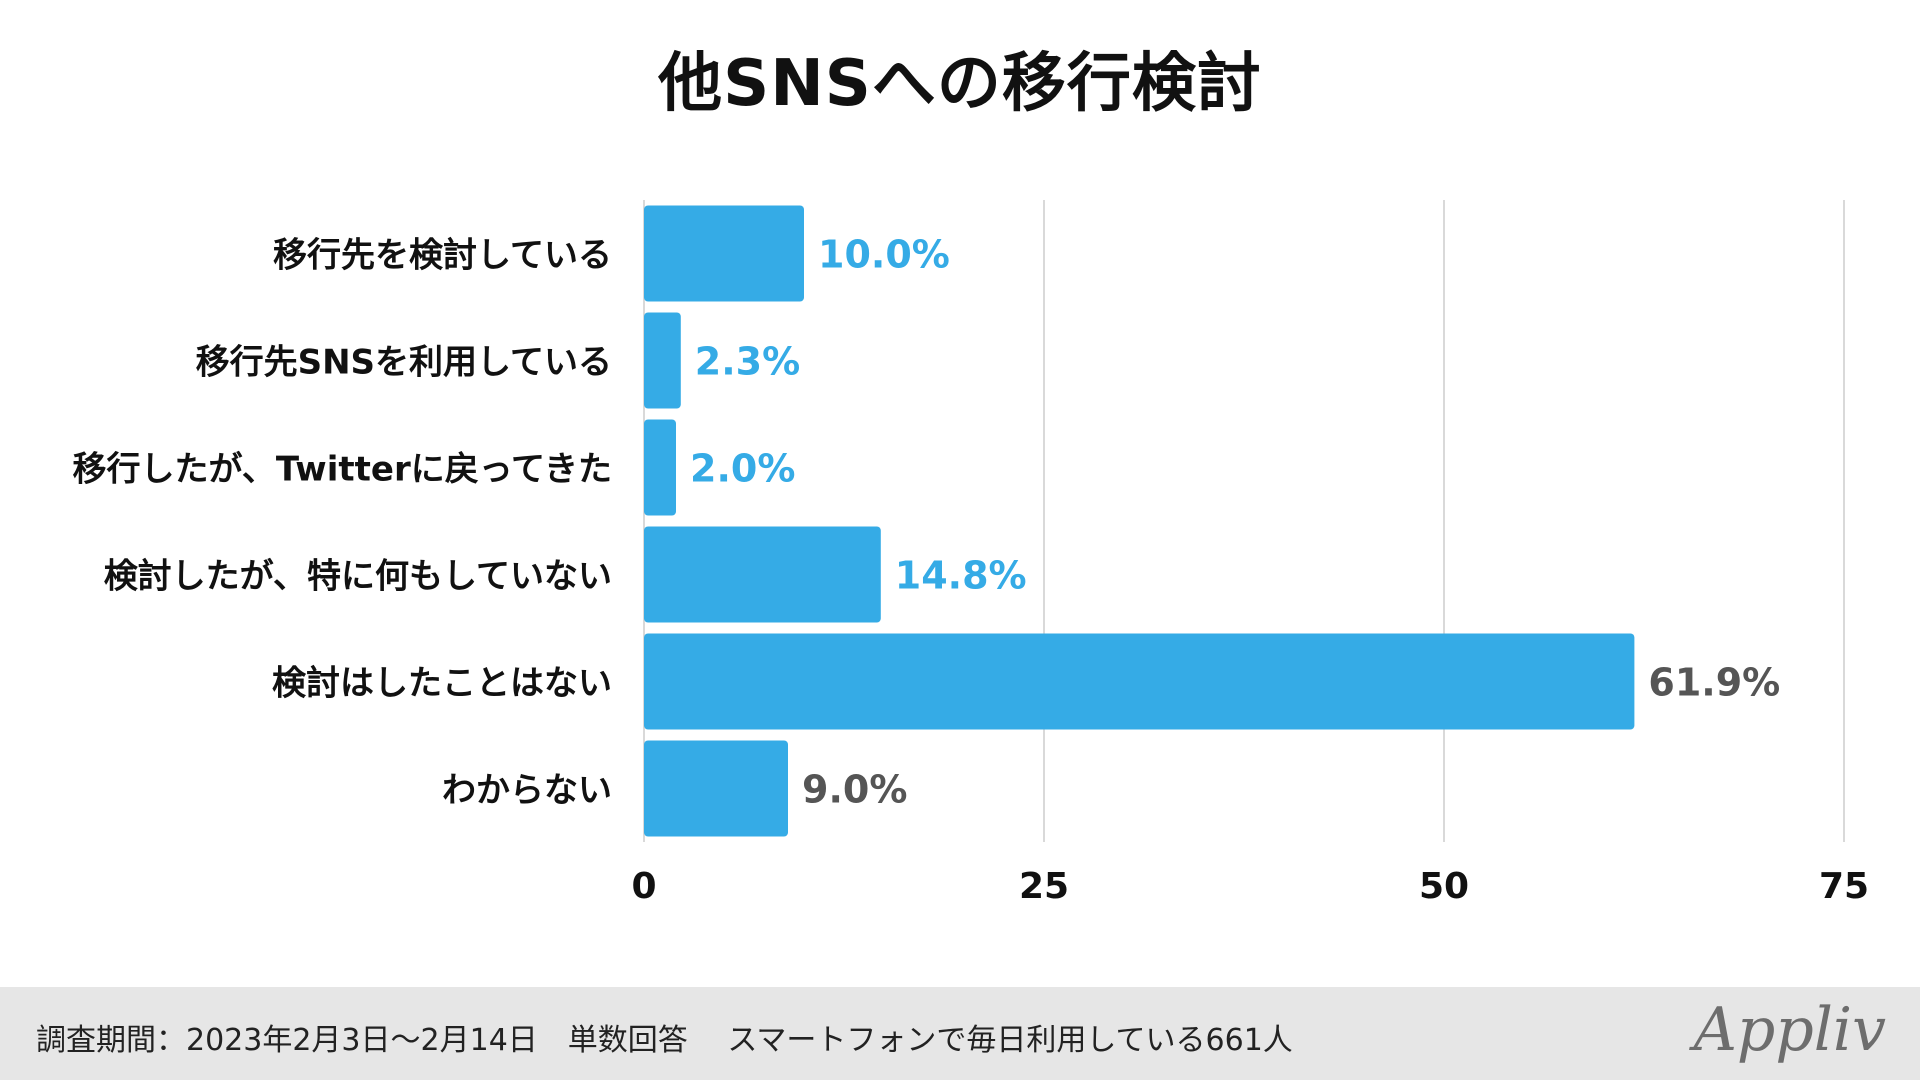 Image resolution: width=1920 pixels, height=1080 pixels. What do you see at coordinates (742, 469) in the screenshot?
I see `value-label: 2.0%` at bounding box center [742, 469].